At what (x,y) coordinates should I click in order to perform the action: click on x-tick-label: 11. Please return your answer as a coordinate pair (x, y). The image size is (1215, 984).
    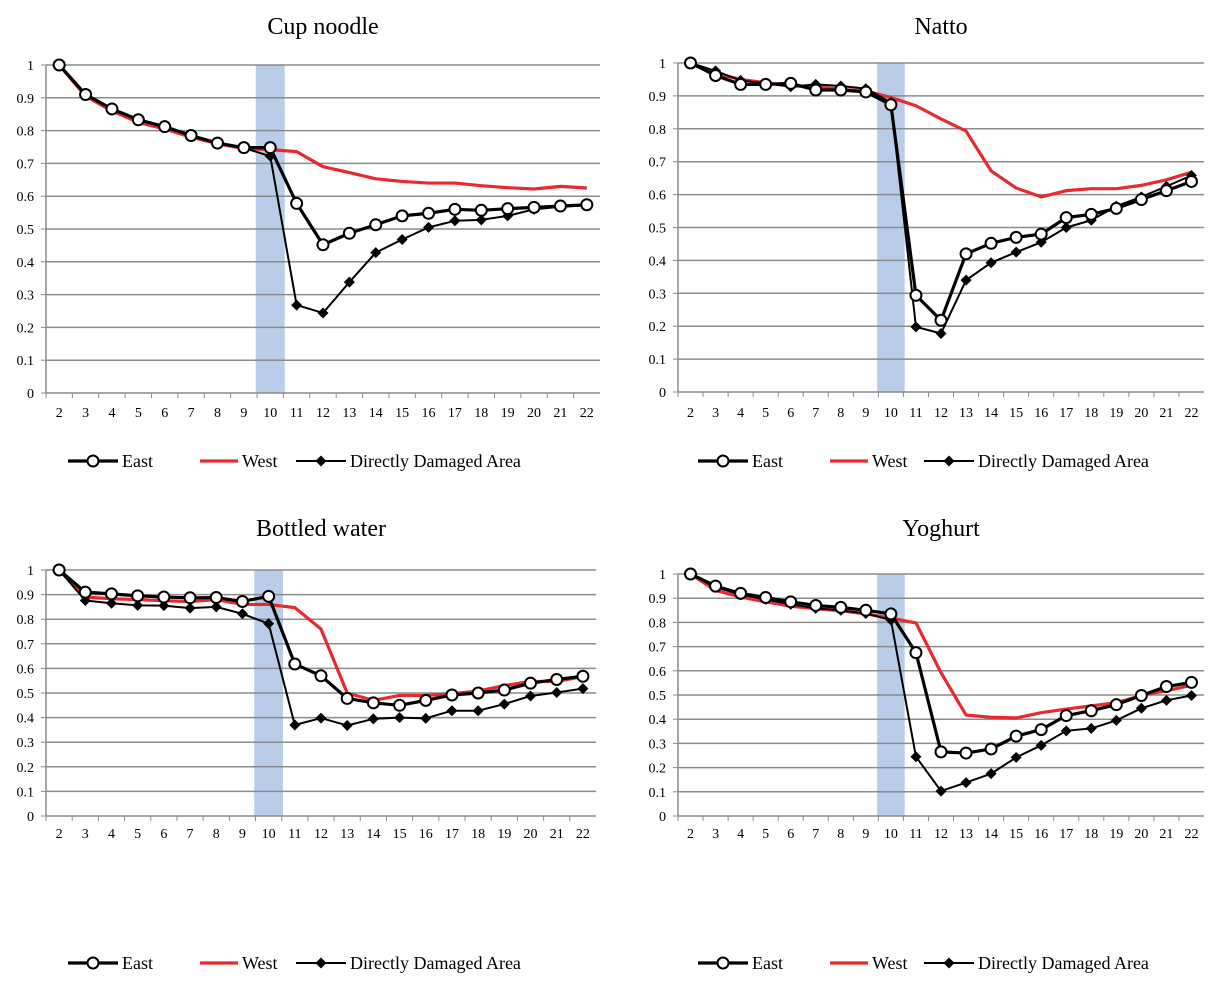
    Looking at the image, I should click on (915, 413).